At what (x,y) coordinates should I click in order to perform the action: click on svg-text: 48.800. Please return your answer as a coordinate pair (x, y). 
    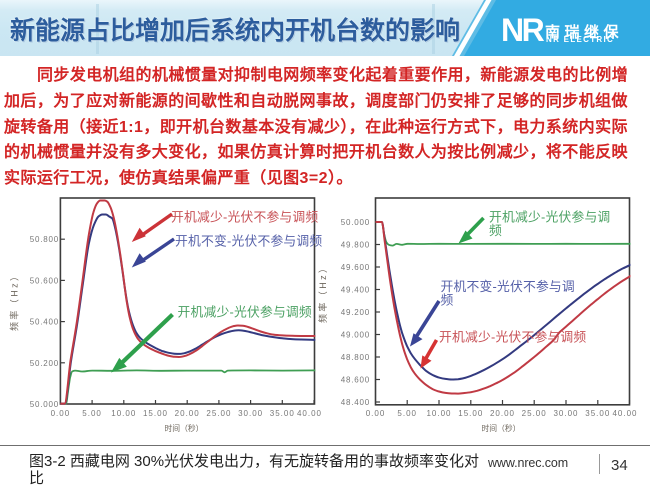
    Looking at the image, I should click on (355, 357).